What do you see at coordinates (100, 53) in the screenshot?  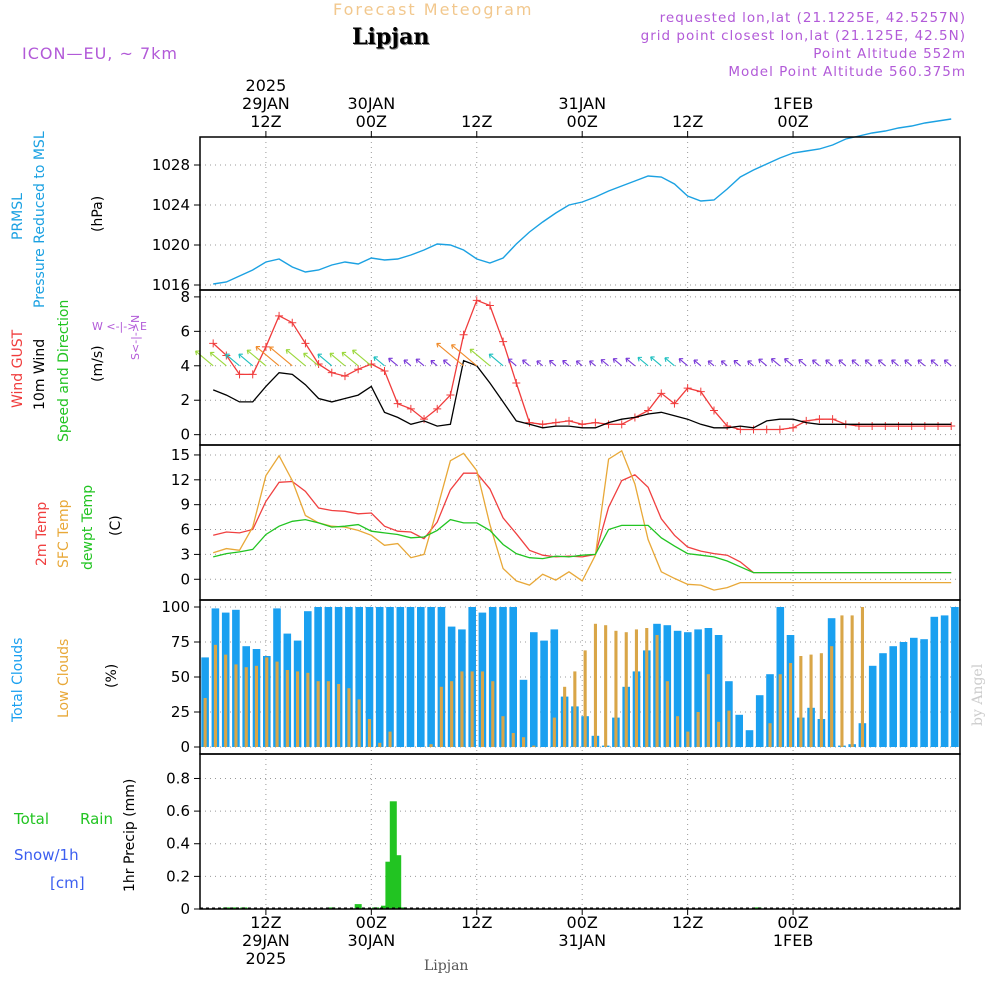 I see `model-label: ICON—EU, ~ 7km` at bounding box center [100, 53].